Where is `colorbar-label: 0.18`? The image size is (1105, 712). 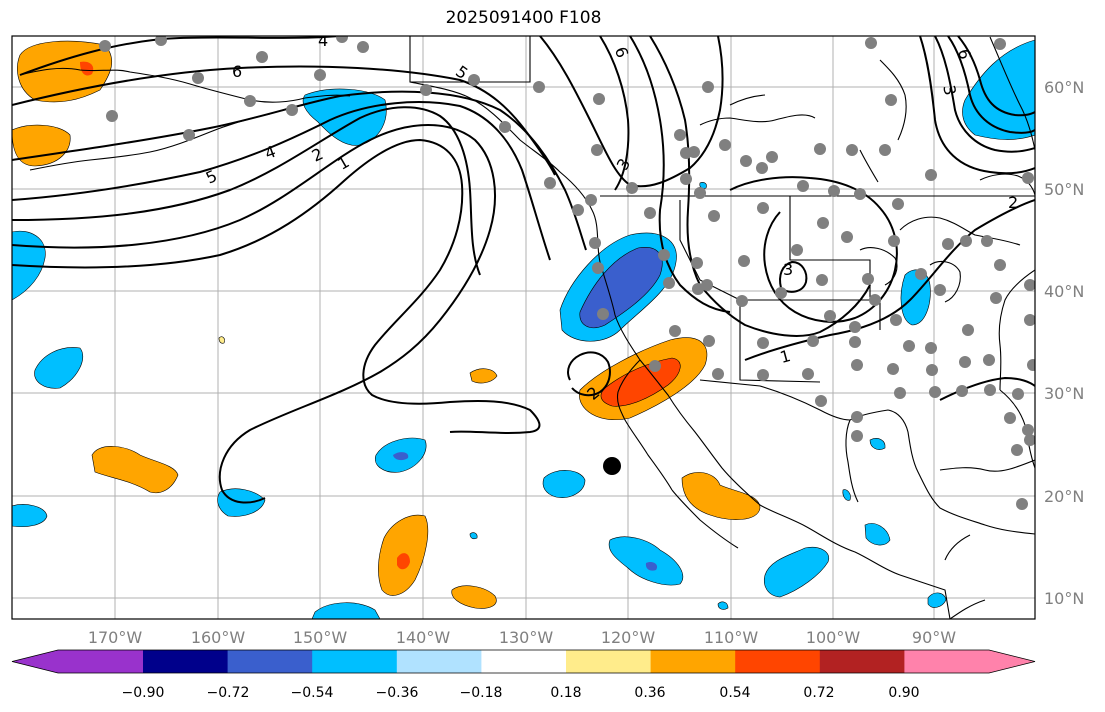 colorbar-label: 0.18 is located at coordinates (565, 693).